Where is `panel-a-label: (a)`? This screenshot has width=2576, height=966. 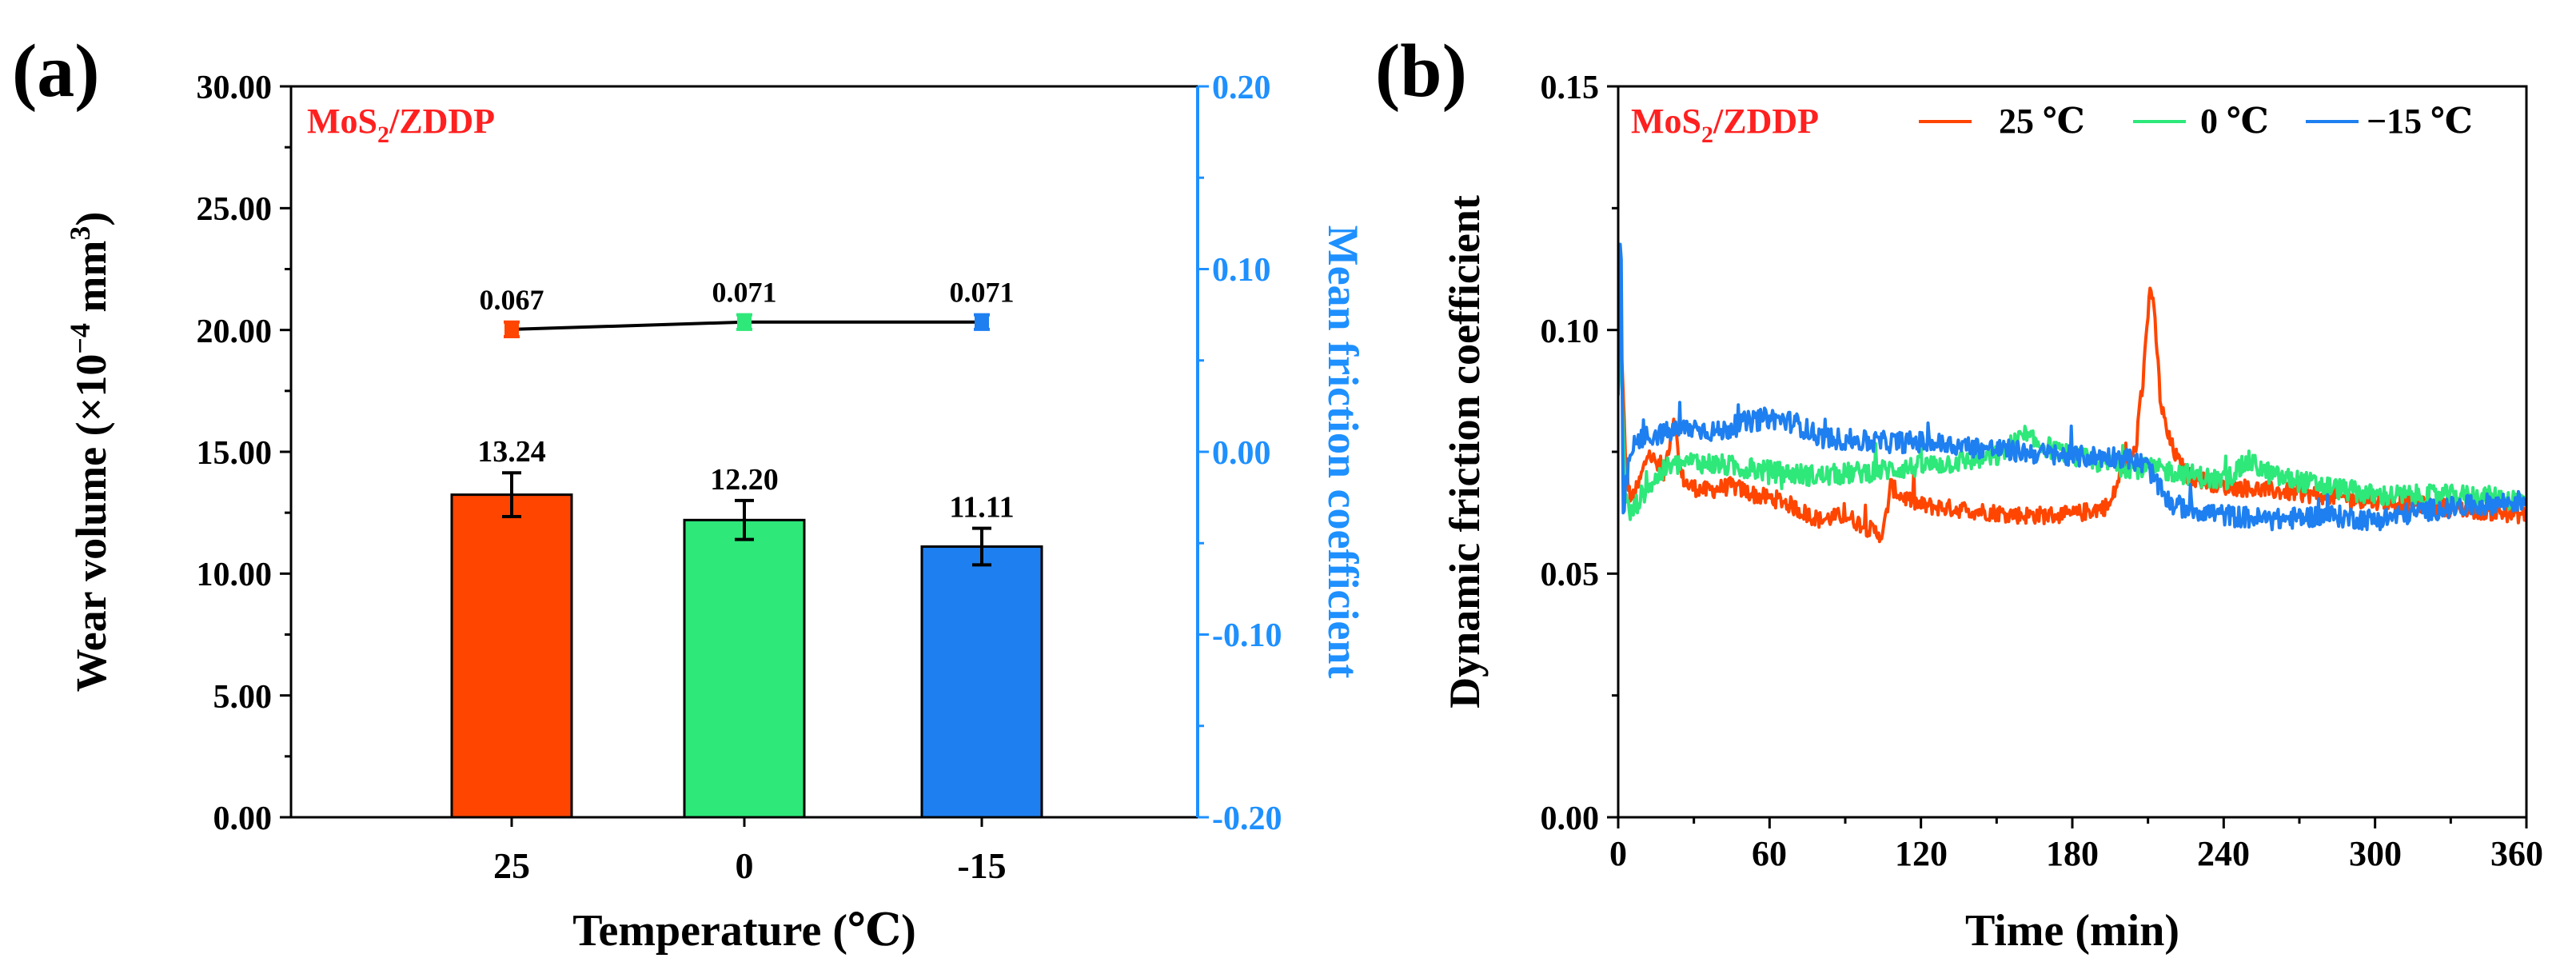 panel-a-label: (a) is located at coordinates (56, 72).